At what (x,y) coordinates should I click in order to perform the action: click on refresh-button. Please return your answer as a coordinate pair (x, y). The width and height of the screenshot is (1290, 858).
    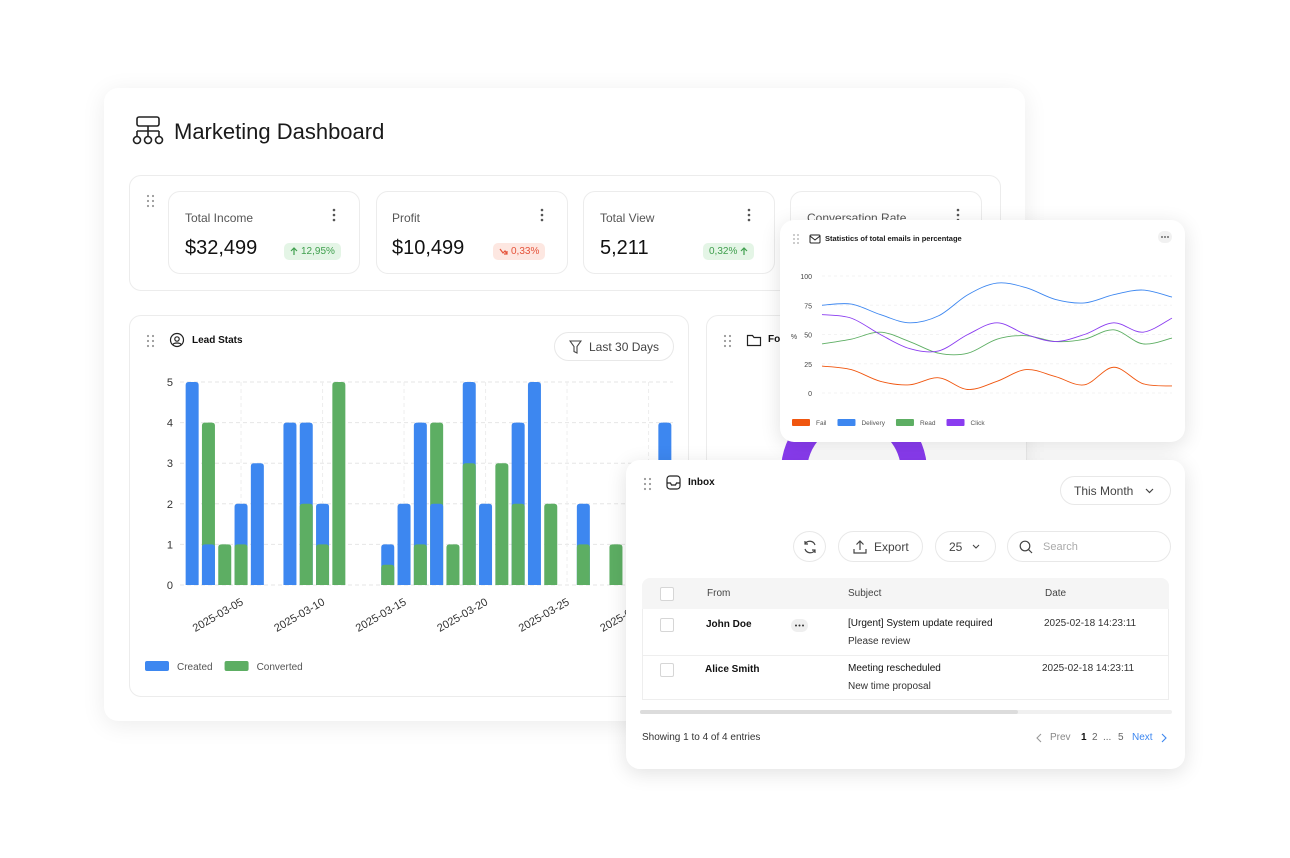
    Looking at the image, I should click on (809, 546).